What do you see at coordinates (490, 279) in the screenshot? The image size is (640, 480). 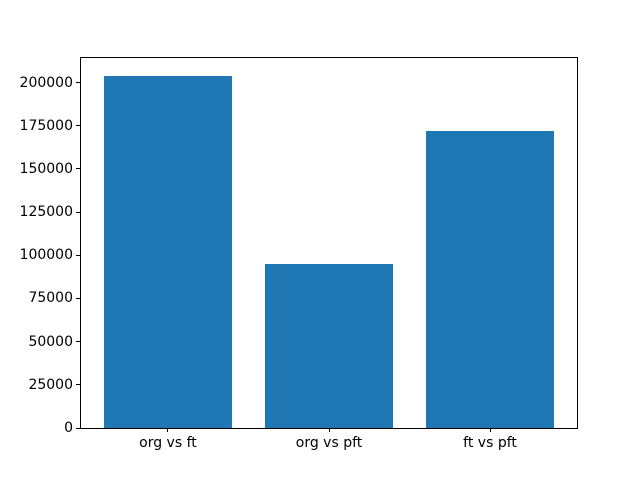 I see `bar-ft-vs-pft` at bounding box center [490, 279].